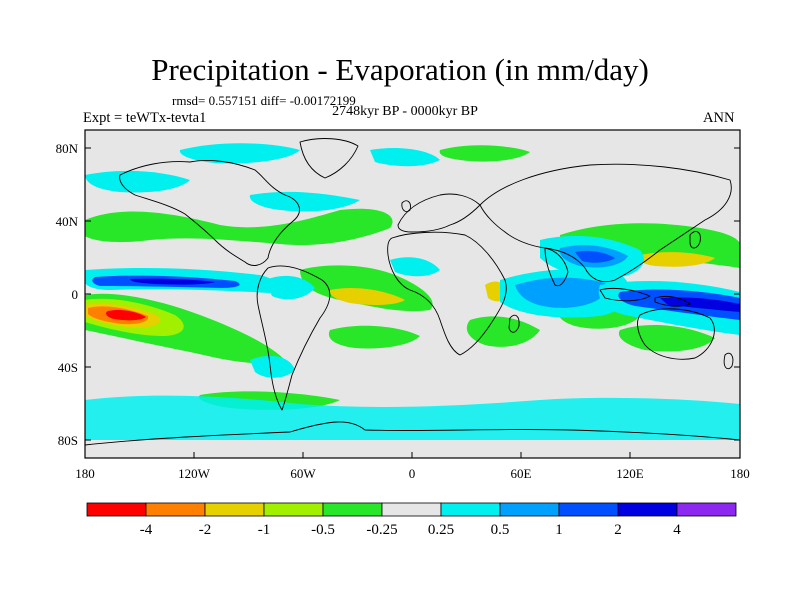  What do you see at coordinates (68, 440) in the screenshot?
I see `lat-label-80s: 80S` at bounding box center [68, 440].